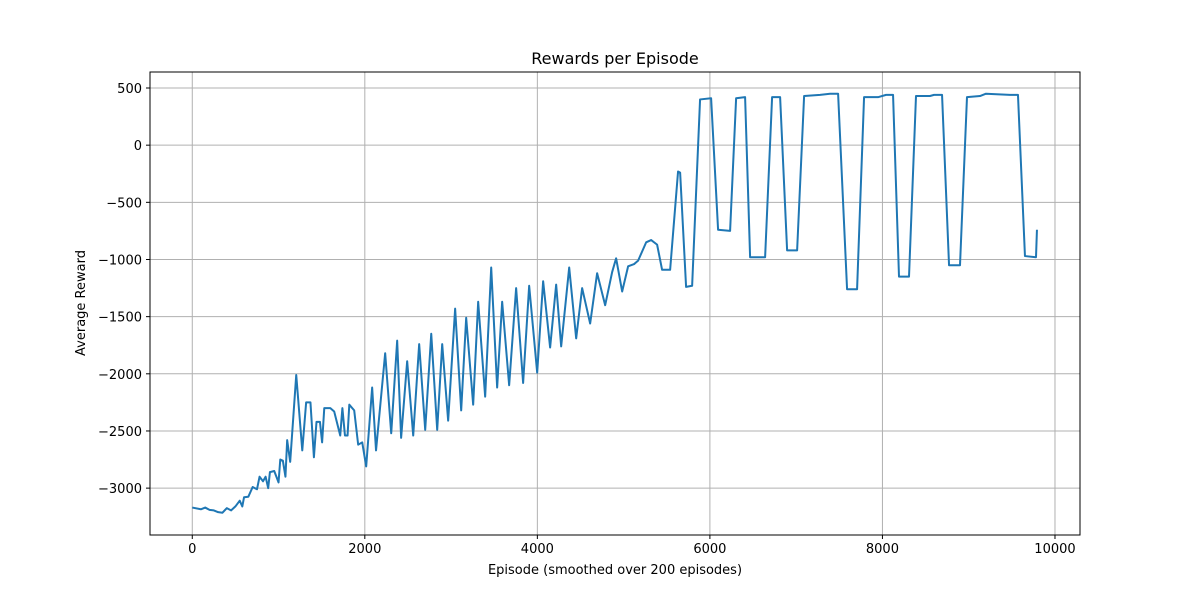 The image size is (1200, 604). What do you see at coordinates (124, 203) in the screenshot?
I see `y-tick-label: −500` at bounding box center [124, 203].